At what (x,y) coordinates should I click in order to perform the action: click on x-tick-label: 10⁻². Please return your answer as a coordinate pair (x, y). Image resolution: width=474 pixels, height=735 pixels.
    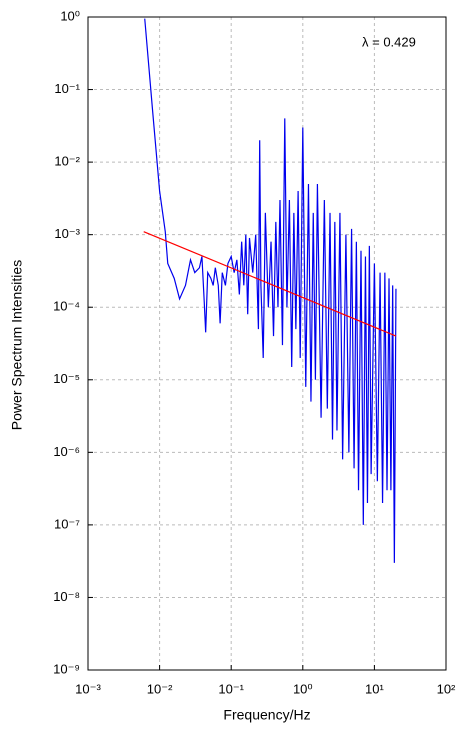
    Looking at the image, I should click on (160, 688).